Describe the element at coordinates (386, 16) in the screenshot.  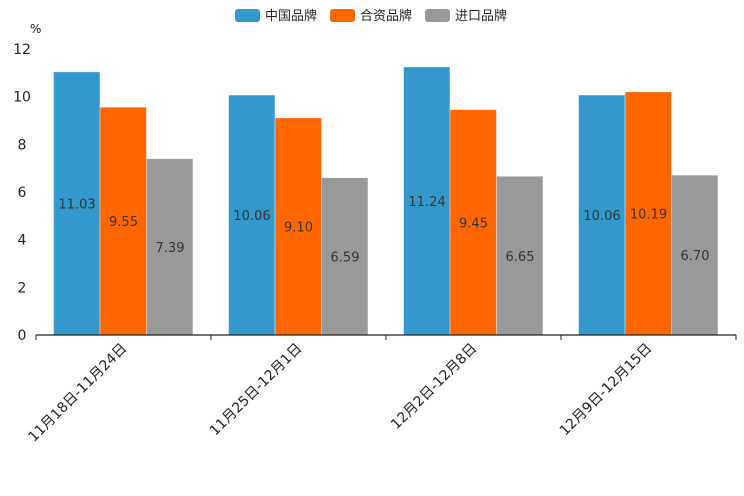
I see `legend-label: 合资品牌` at that location.